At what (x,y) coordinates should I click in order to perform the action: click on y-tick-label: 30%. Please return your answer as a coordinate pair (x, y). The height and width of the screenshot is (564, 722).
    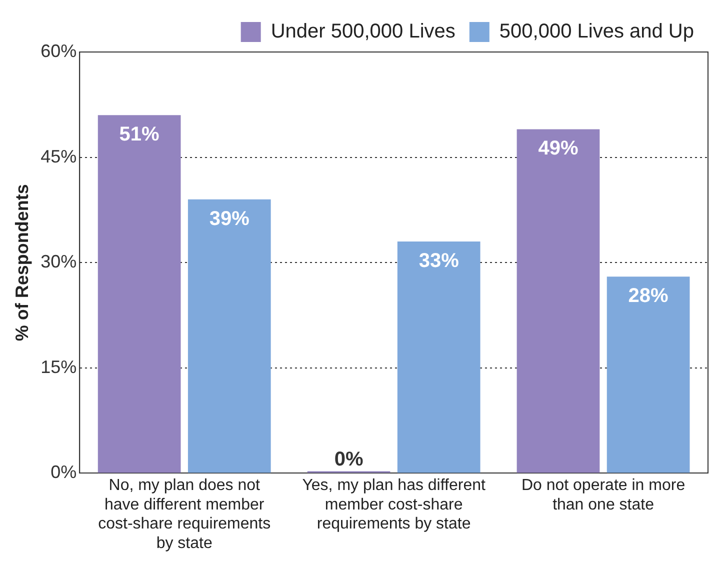
    Looking at the image, I should click on (58, 262).